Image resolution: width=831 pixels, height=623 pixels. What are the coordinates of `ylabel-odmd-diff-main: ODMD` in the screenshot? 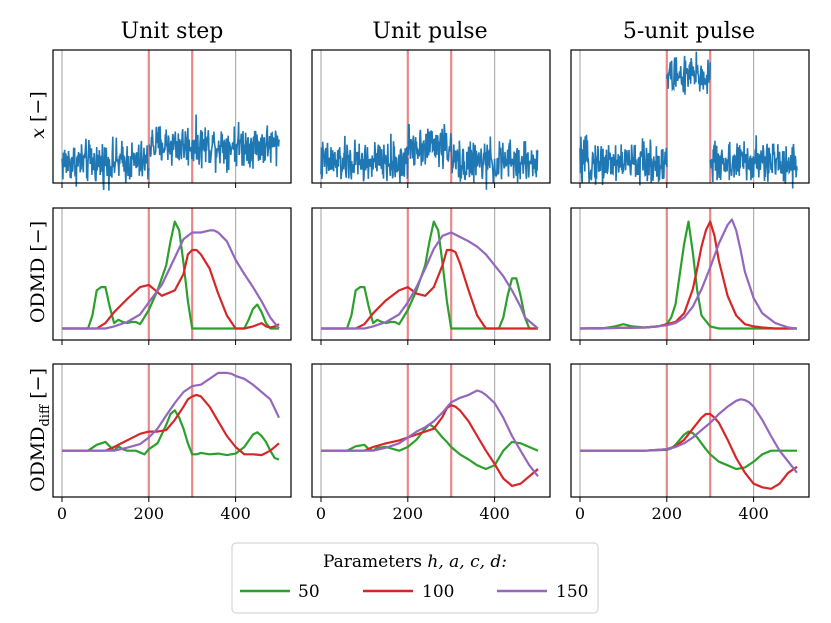 It's located at (38, 460).